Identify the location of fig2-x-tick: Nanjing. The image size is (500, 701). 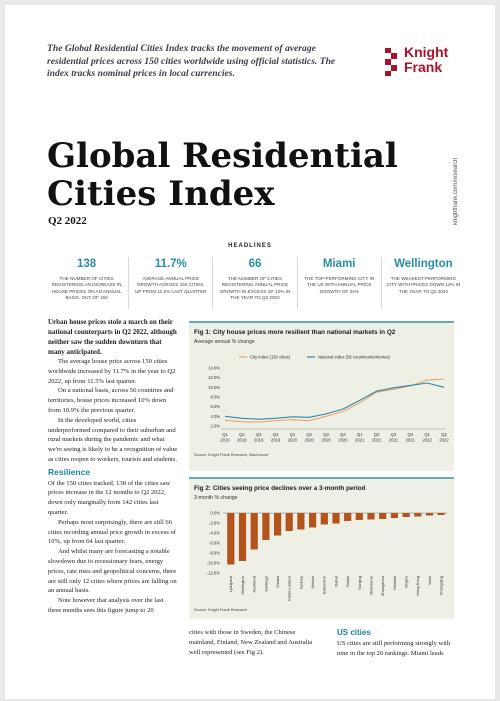
(359, 583).